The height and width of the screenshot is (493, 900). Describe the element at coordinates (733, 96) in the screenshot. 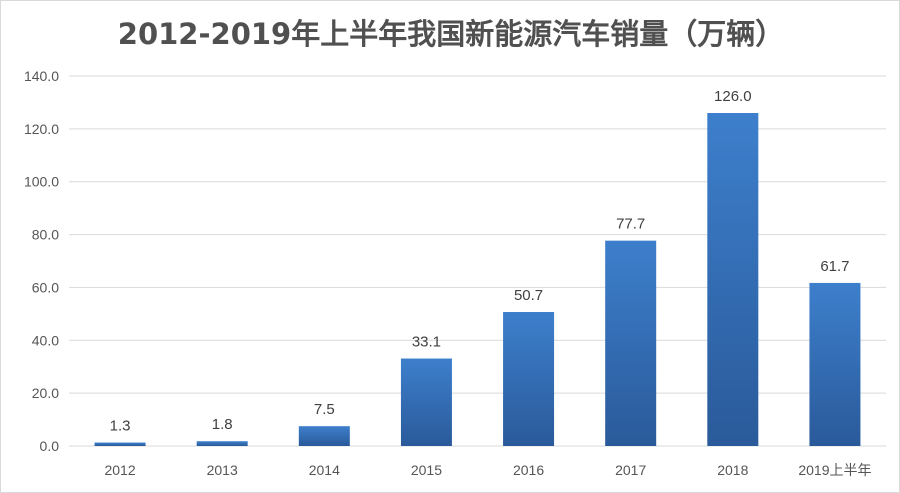

I see `data-label: 126.0` at that location.